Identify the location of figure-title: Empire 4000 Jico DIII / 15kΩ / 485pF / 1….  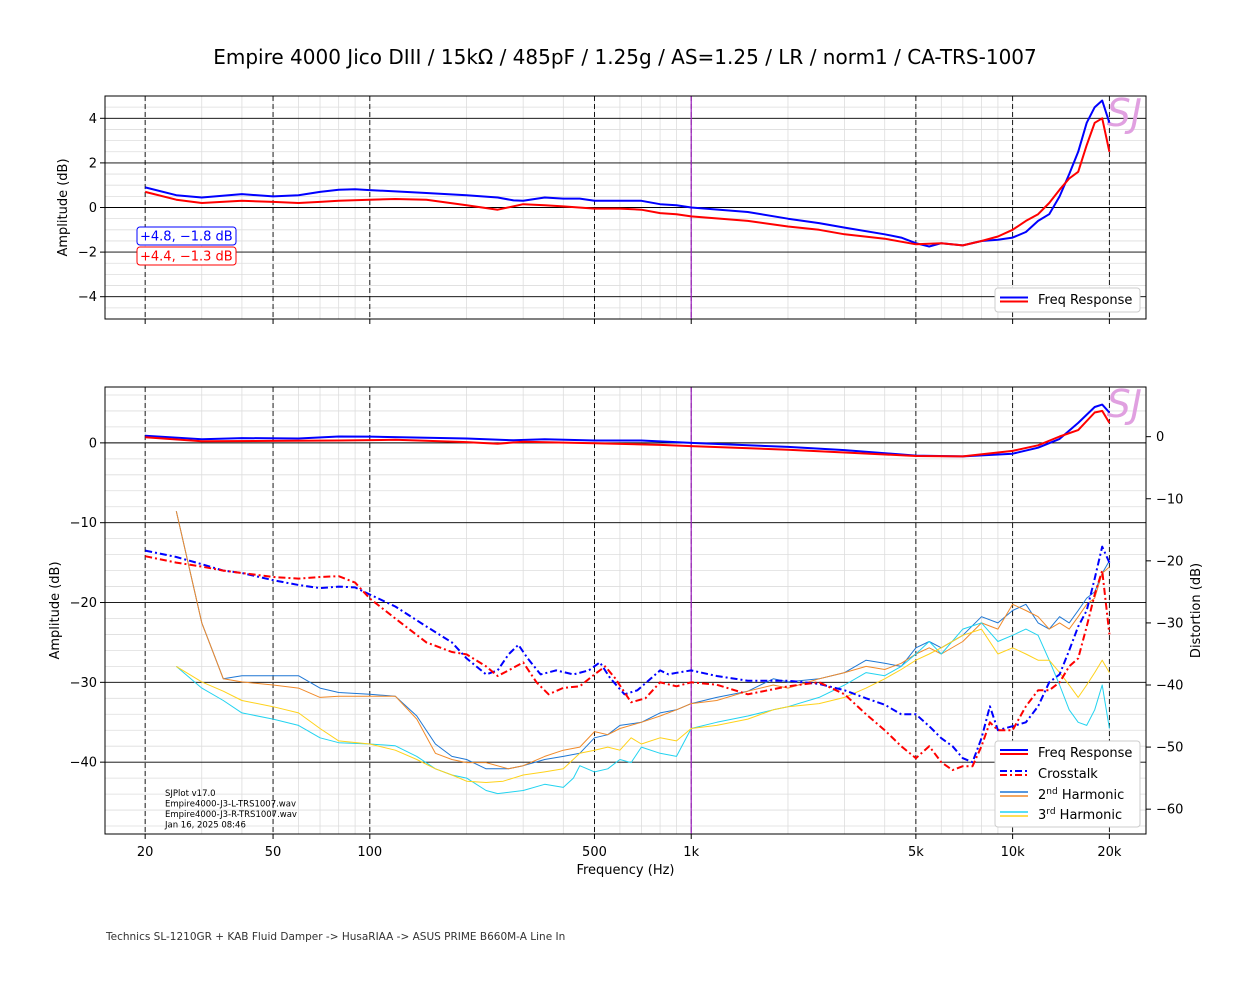
(625, 57).